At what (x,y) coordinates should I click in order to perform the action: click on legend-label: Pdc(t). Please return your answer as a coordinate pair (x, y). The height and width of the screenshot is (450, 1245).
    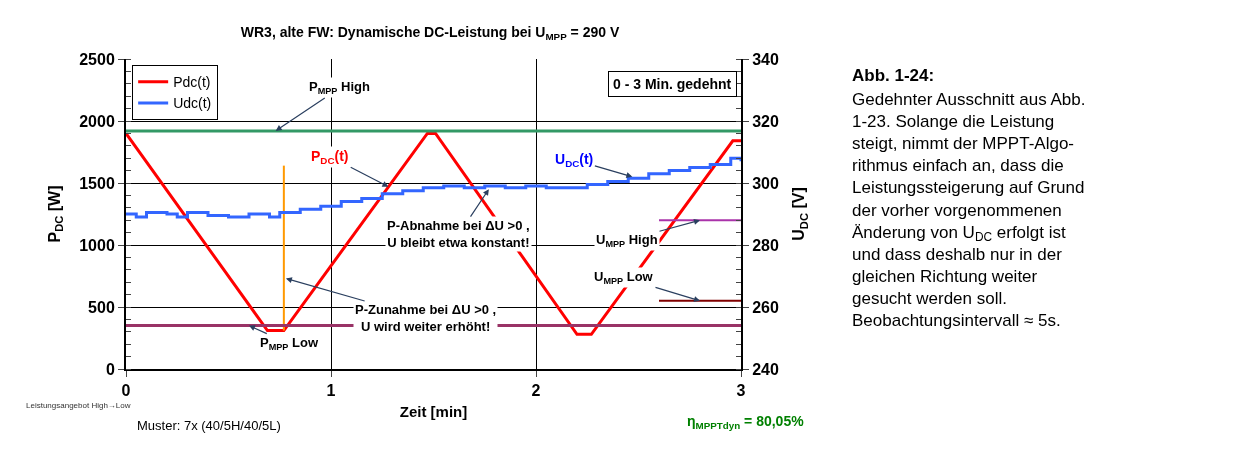
    Looking at the image, I should click on (192, 82).